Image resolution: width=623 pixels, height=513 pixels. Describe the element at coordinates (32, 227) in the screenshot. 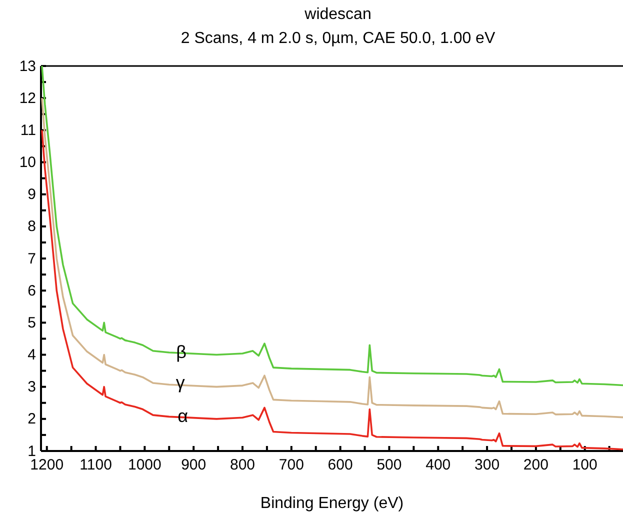

I see `y-tick-label: 8` at that location.